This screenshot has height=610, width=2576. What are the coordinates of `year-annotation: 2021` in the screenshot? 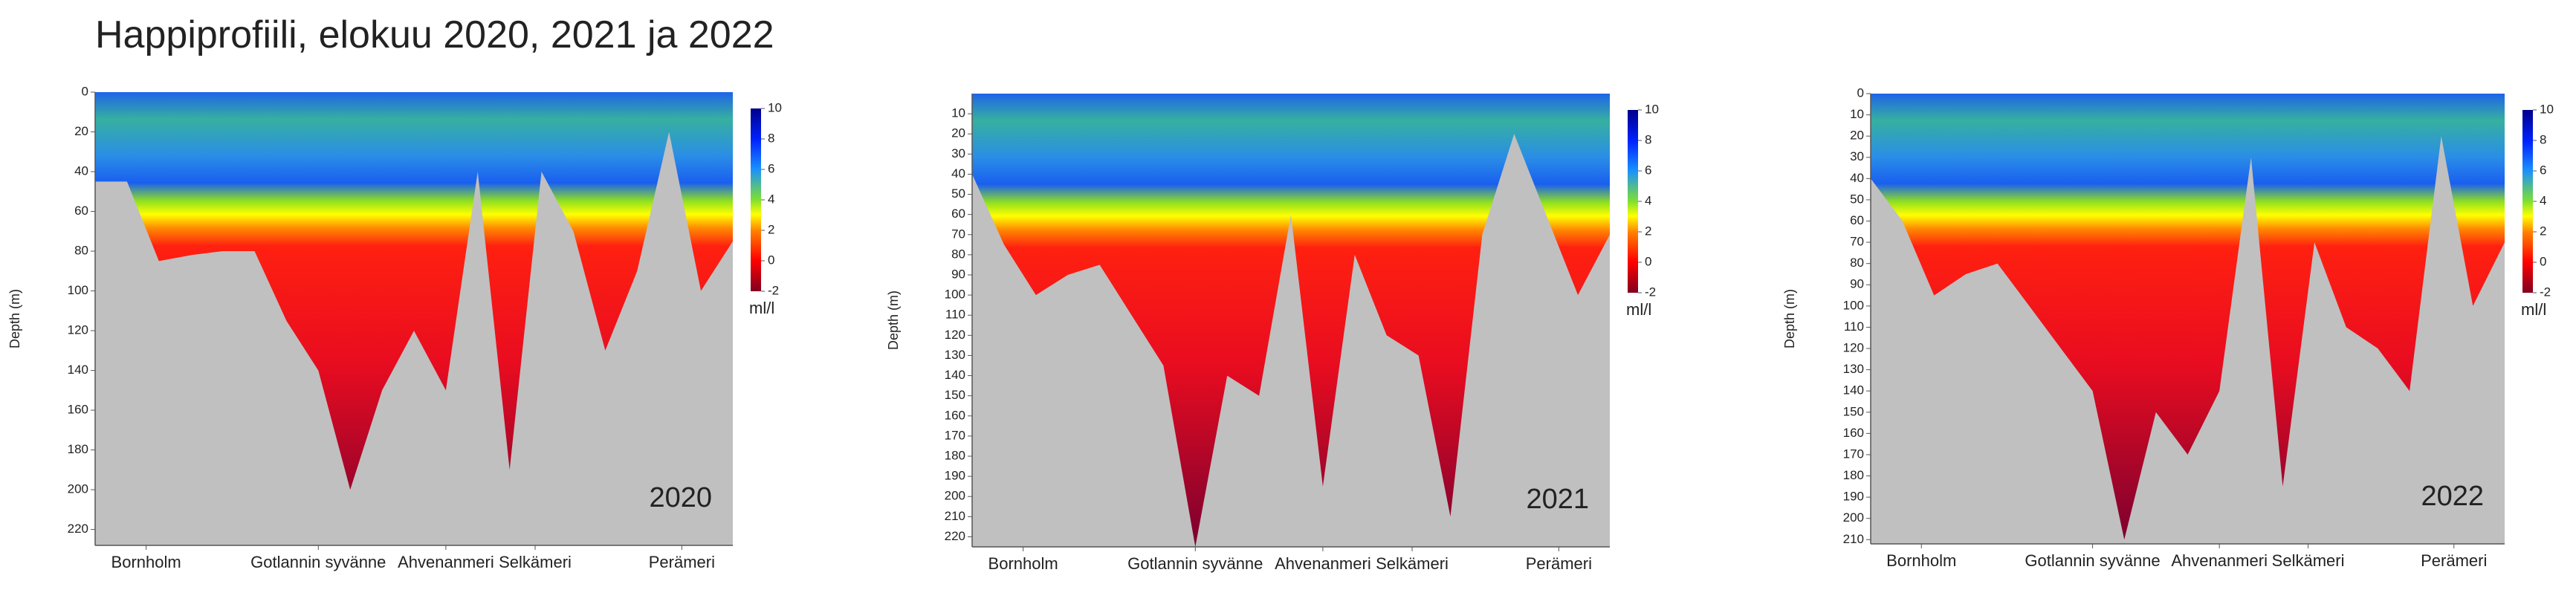 It's located at (1558, 499).